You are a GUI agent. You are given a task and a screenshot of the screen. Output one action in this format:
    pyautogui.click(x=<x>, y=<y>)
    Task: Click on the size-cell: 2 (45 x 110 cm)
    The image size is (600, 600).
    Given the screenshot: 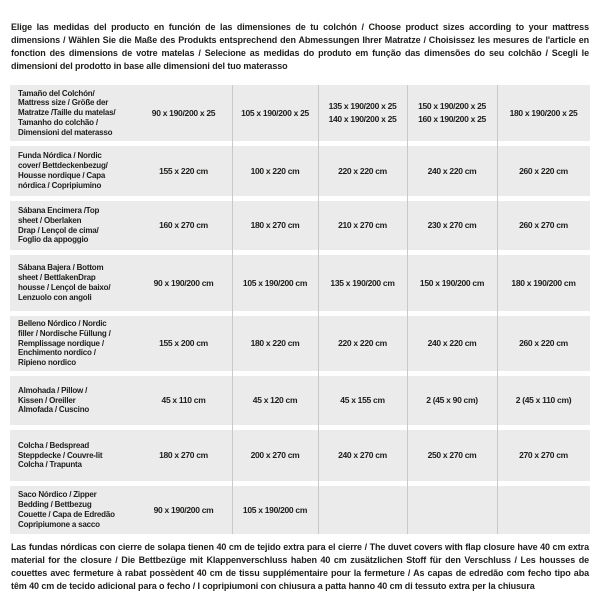 What is the action you would take?
    pyautogui.click(x=543, y=400)
    